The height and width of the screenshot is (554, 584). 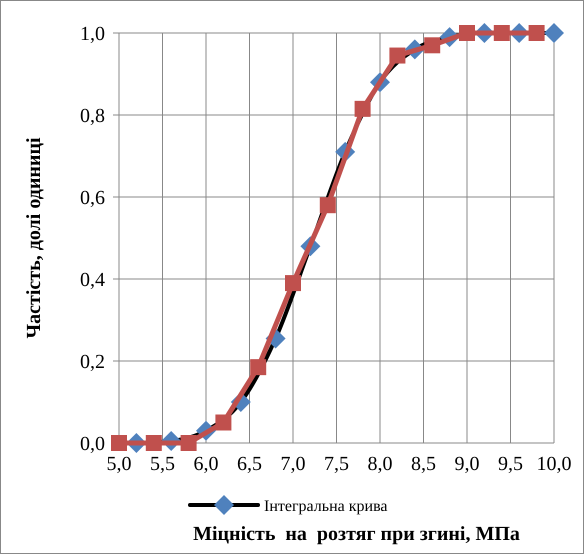 What do you see at coordinates (92, 34) in the screenshot?
I see `y-tick-label: 1,0` at bounding box center [92, 34].